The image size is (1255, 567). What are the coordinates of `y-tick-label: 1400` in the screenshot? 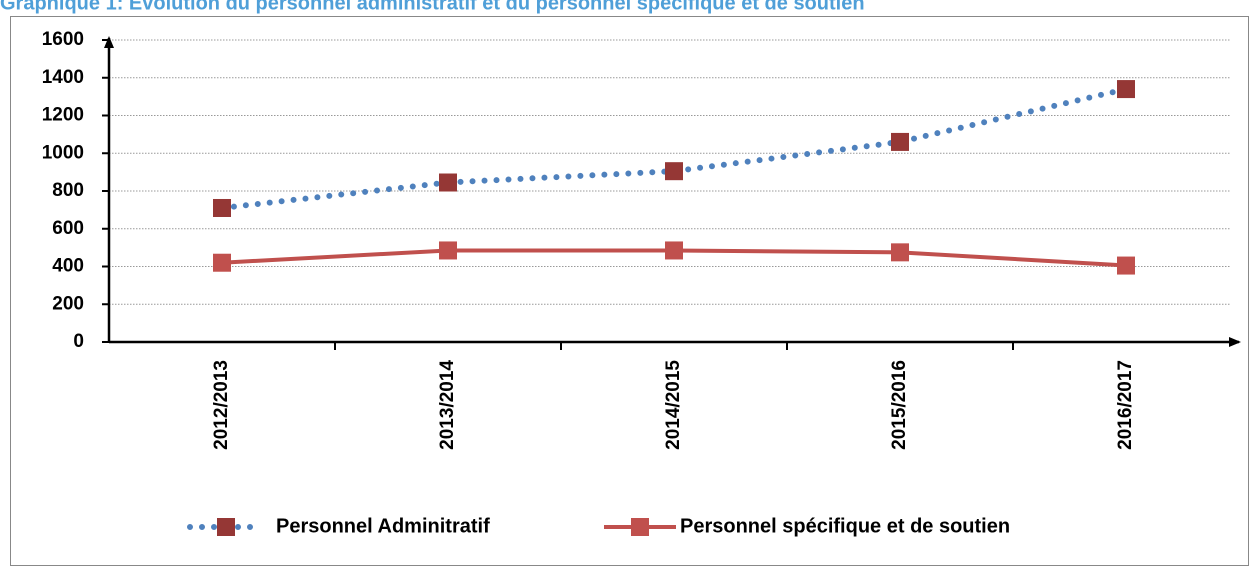 It's located at (63, 77).